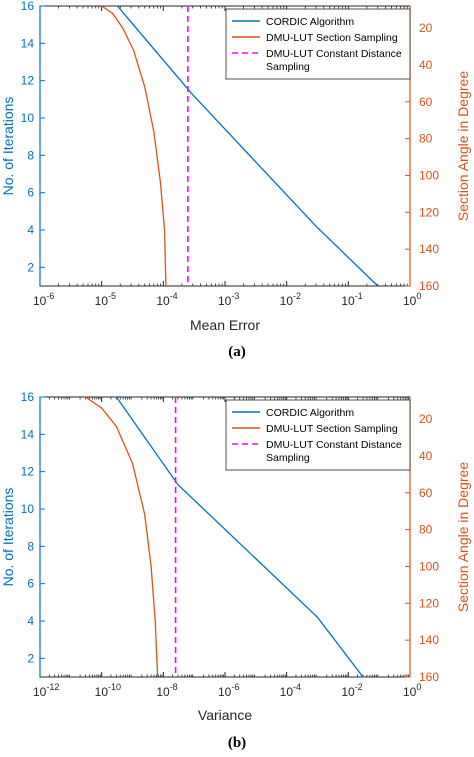 This screenshot has height=757, width=474. What do you see at coordinates (166, 690) in the screenshot?
I see `x-tick-label: 10⁻⁸` at bounding box center [166, 690].